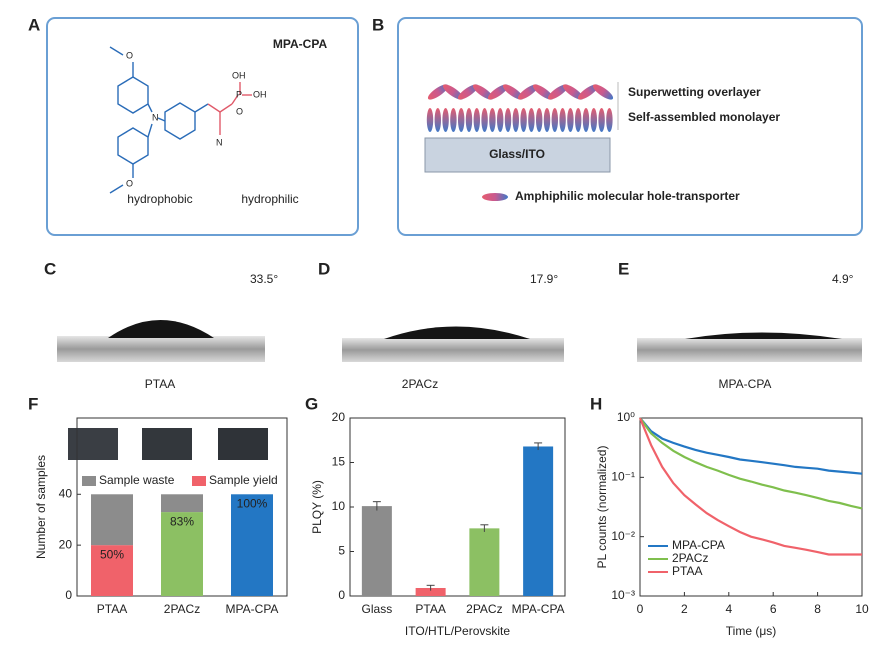  I want to click on sample-photo, so click(167, 444).